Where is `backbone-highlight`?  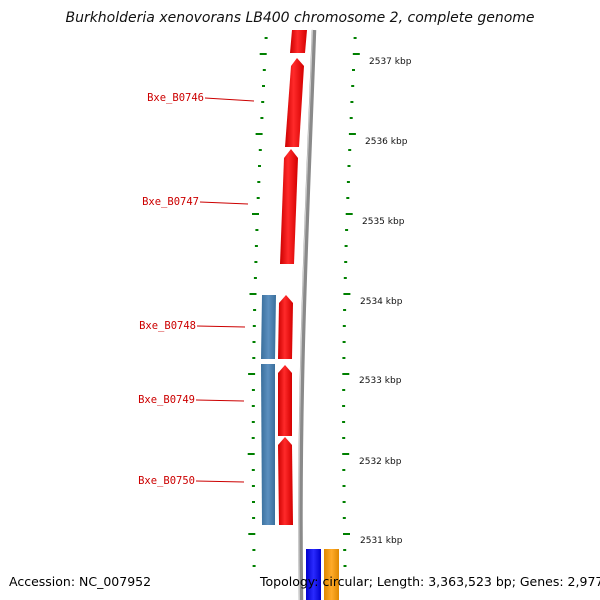 backbone-highlight is located at coordinates (305, 314).